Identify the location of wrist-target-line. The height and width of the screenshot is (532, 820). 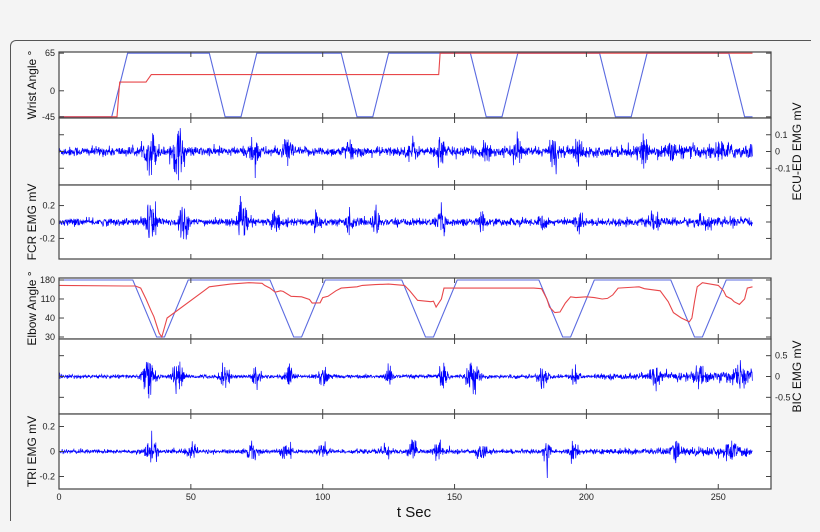
(406, 85).